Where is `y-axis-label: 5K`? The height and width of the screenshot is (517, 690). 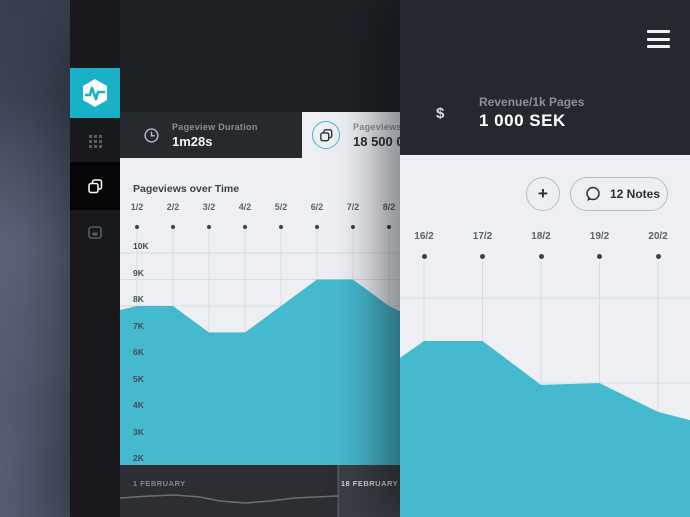
y-axis-label: 5K is located at coordinates (138, 378).